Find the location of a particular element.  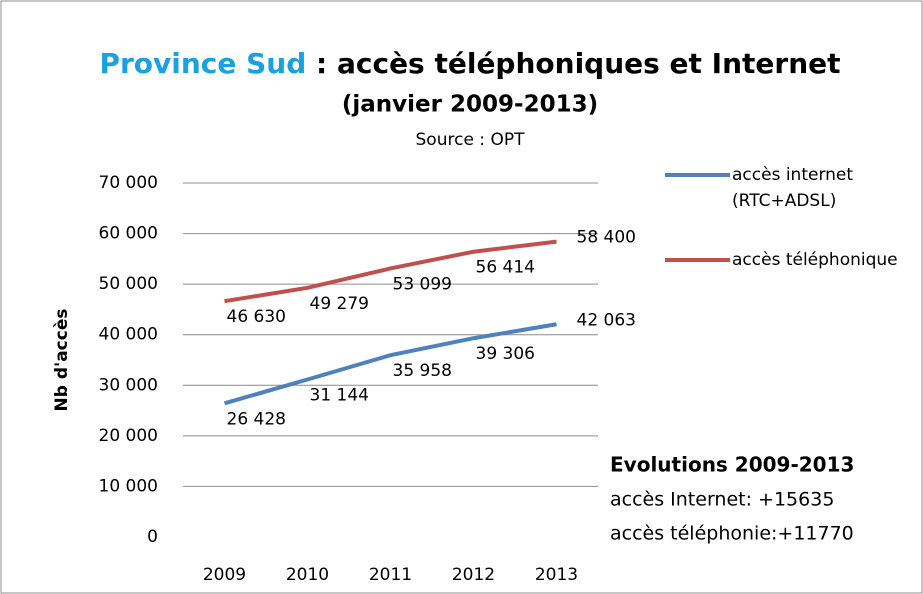

annotation: accès Internet: +15635 is located at coordinates (722, 500).